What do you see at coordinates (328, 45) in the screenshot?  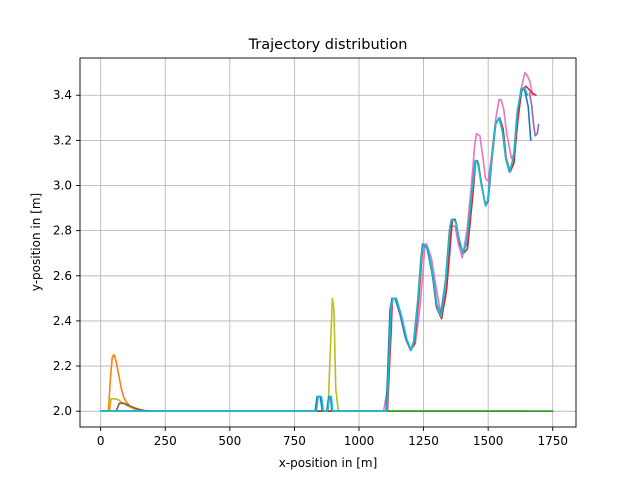 I see `chart-title: Trajectory distribution` at bounding box center [328, 45].